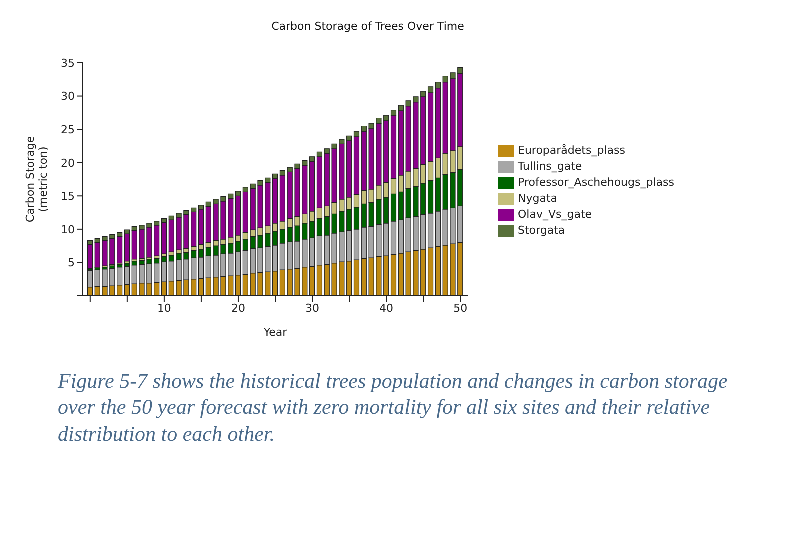 The width and height of the screenshot is (799, 550). I want to click on legend-label: Professor_Aschehougs_plass, so click(596, 182).